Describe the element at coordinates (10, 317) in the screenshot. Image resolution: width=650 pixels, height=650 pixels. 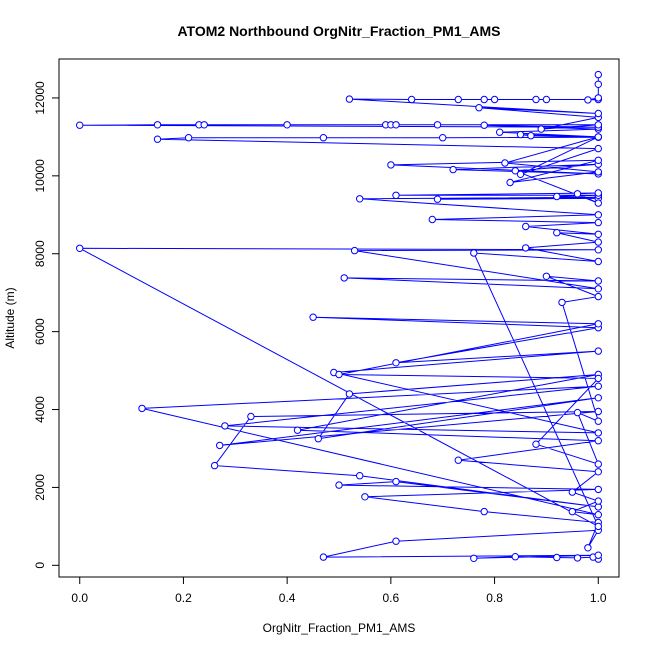
I see `y-axis-label: Altitude (m)` at that location.